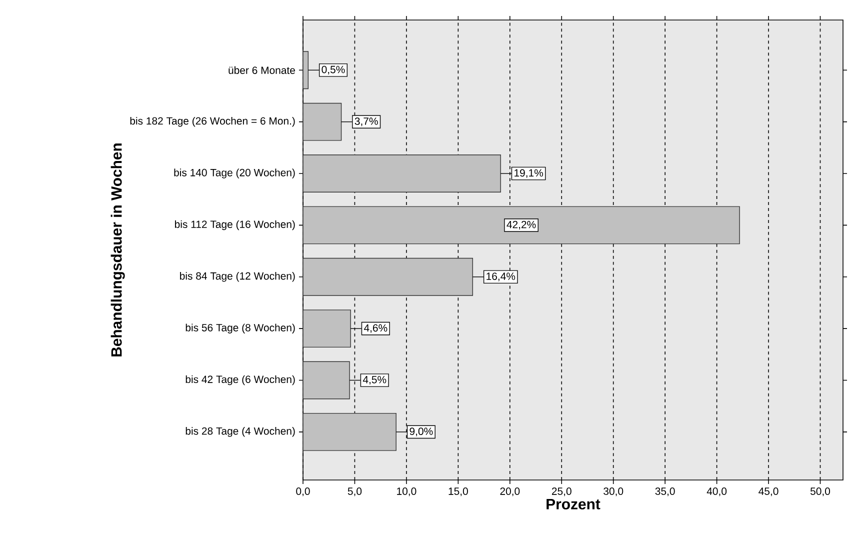 Image resolution: width=850 pixels, height=536 pixels. What do you see at coordinates (562, 492) in the screenshot?
I see `x-tick-label: 25,0` at bounding box center [562, 492].